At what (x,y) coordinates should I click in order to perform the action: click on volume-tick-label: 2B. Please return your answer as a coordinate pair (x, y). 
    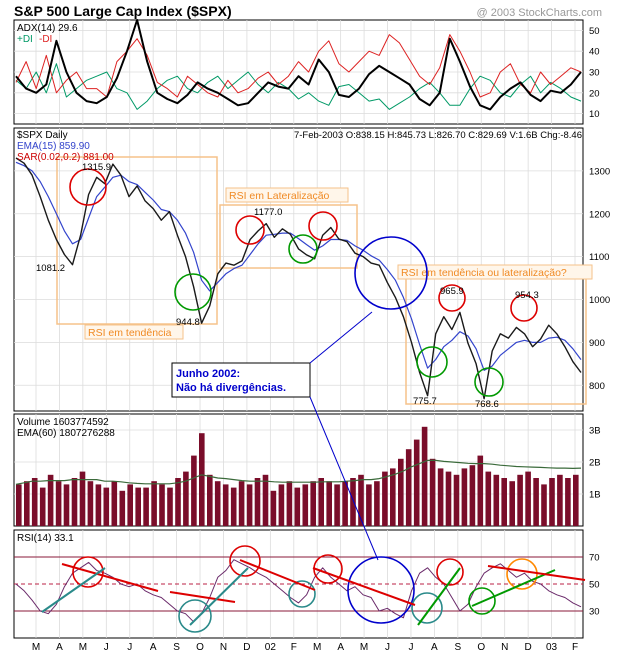
    Looking at the image, I should click on (595, 463).